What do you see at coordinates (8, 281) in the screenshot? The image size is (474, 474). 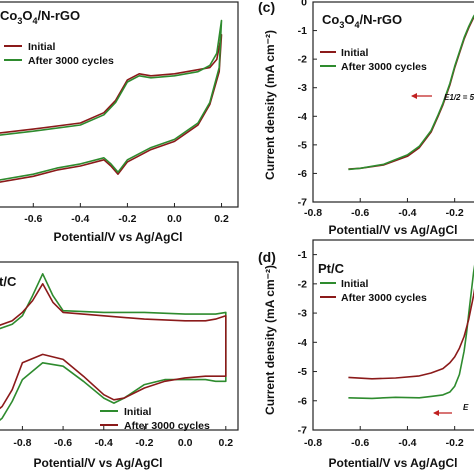 I see `panel-title: Ptt/C` at bounding box center [8, 281].